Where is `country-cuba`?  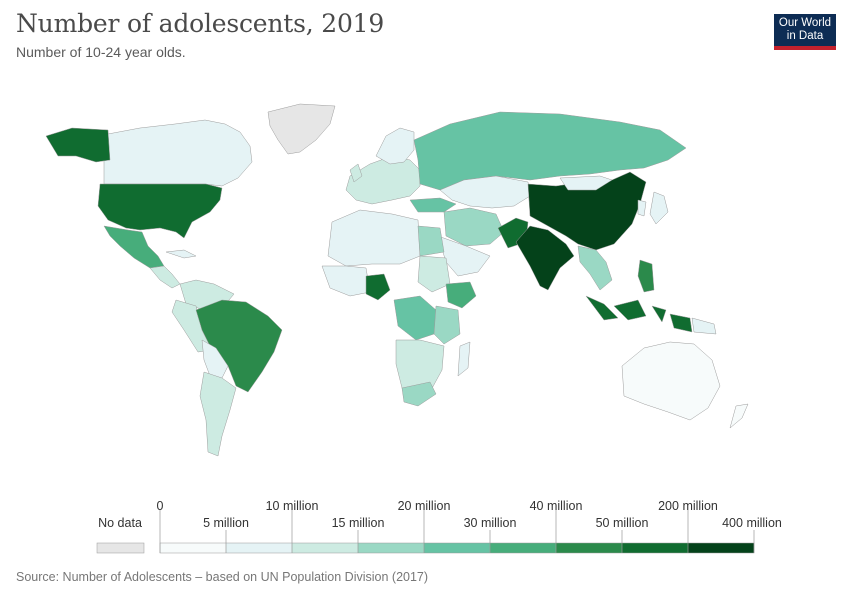
country-cuba is located at coordinates (181, 254).